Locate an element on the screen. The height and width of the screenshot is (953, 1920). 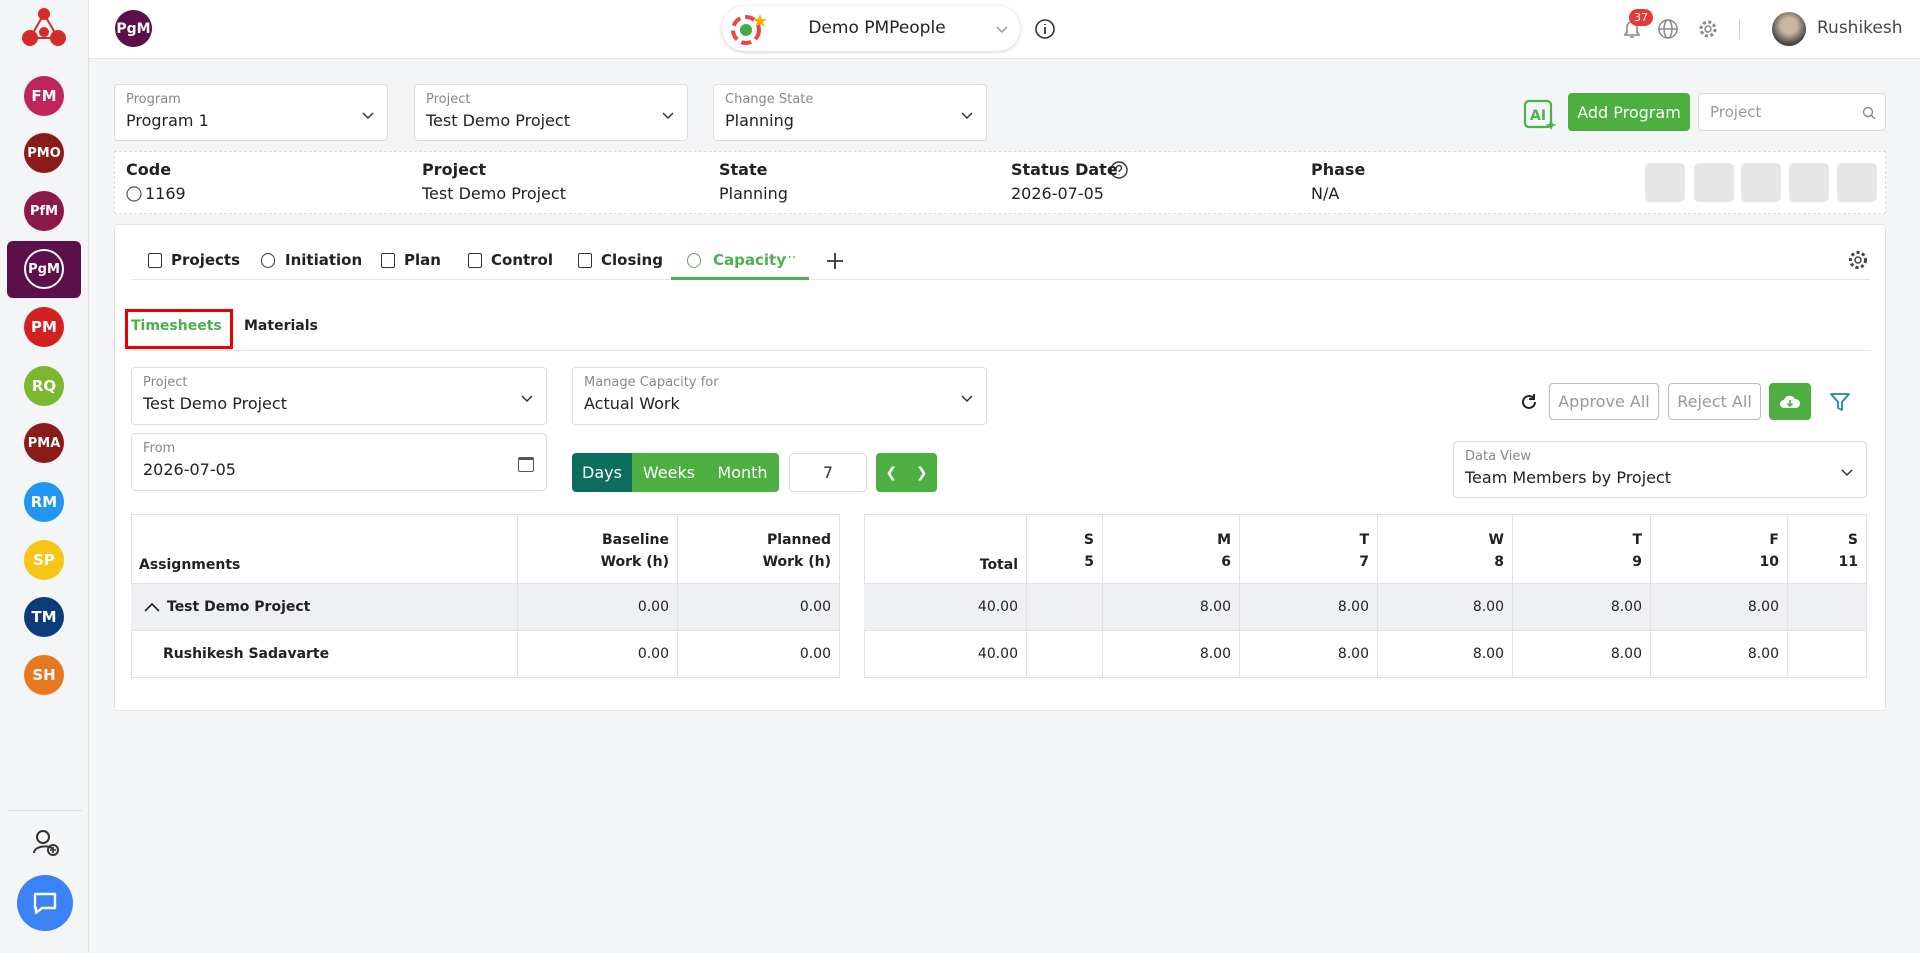
nav-item: SH is located at coordinates (44, 675).